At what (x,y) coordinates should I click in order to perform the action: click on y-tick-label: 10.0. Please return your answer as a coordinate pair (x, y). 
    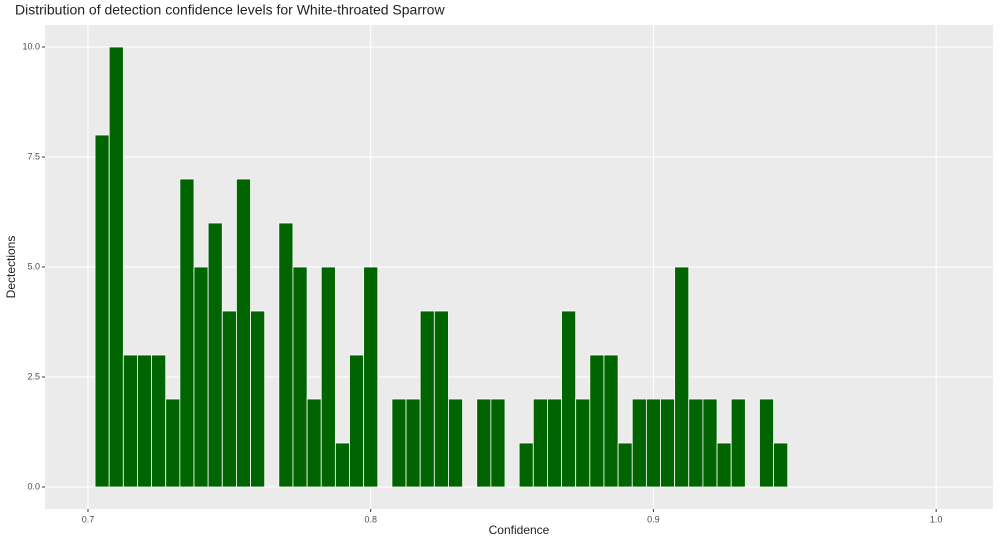
    Looking at the image, I should click on (31, 46).